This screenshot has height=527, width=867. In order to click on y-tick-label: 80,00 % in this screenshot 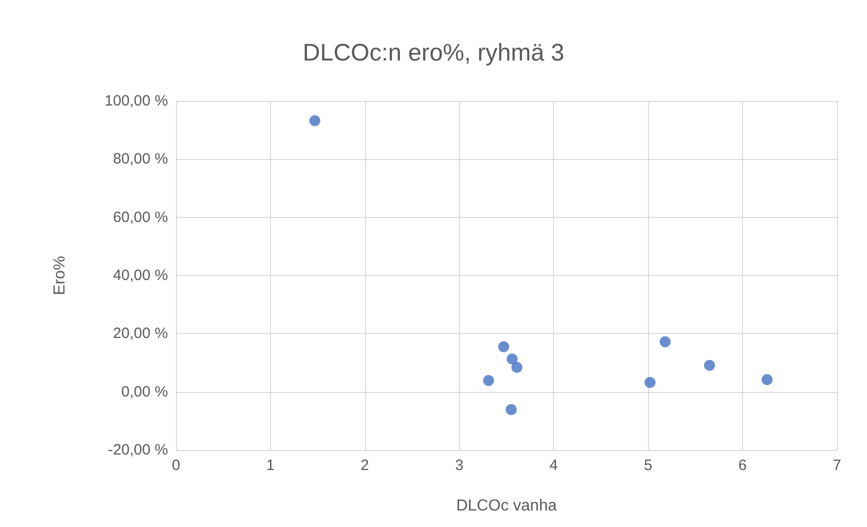, I will do `click(140, 159)`.